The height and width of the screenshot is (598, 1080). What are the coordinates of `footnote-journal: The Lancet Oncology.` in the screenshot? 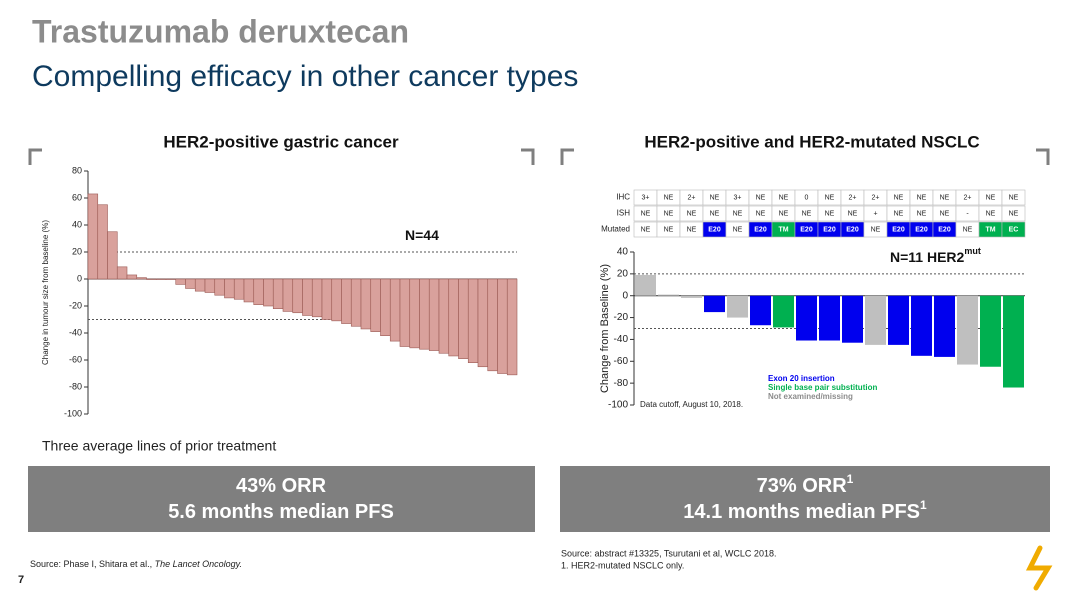 It's located at (198, 564).